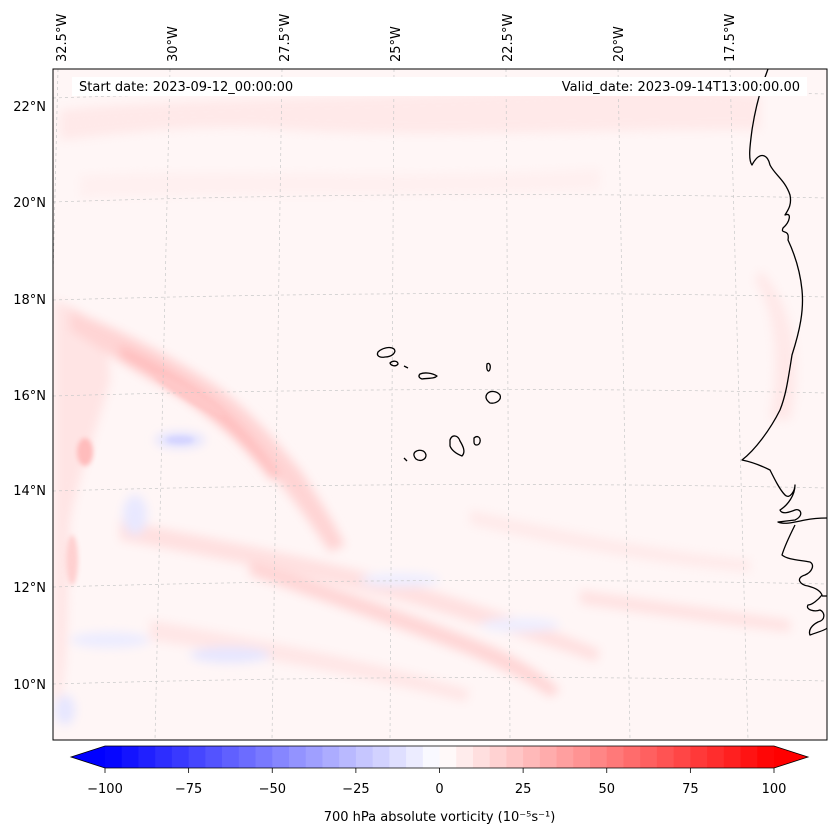 Image resolution: width=837 pixels, height=839 pixels. I want to click on lat-label: 22°N, so click(29, 107).